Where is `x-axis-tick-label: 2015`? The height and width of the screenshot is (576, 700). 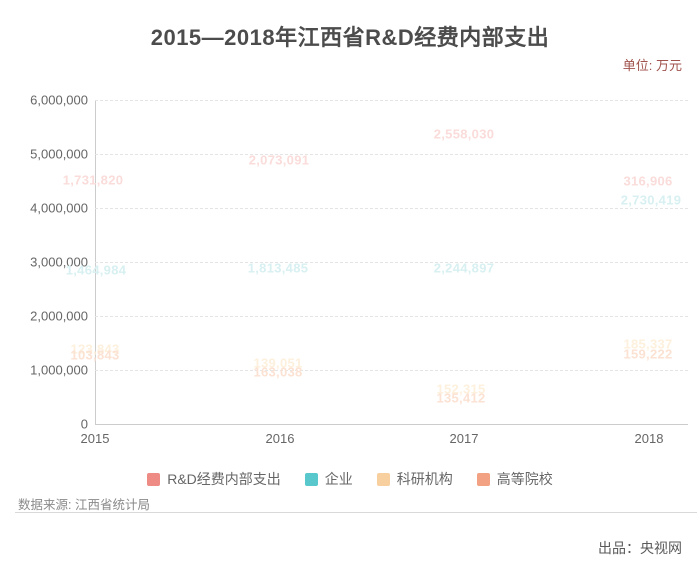 x-axis-tick-label: 2015 is located at coordinates (95, 438).